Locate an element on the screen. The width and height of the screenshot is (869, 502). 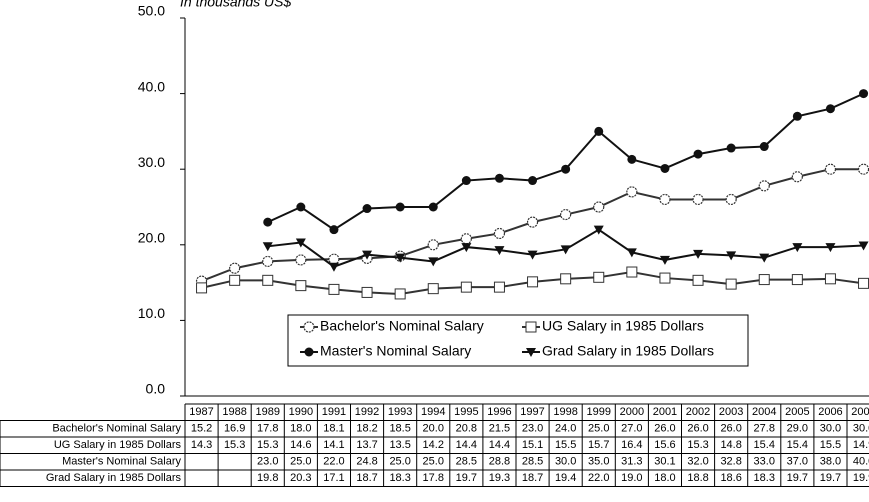
table-cell: 40.0 is located at coordinates (861, 462).